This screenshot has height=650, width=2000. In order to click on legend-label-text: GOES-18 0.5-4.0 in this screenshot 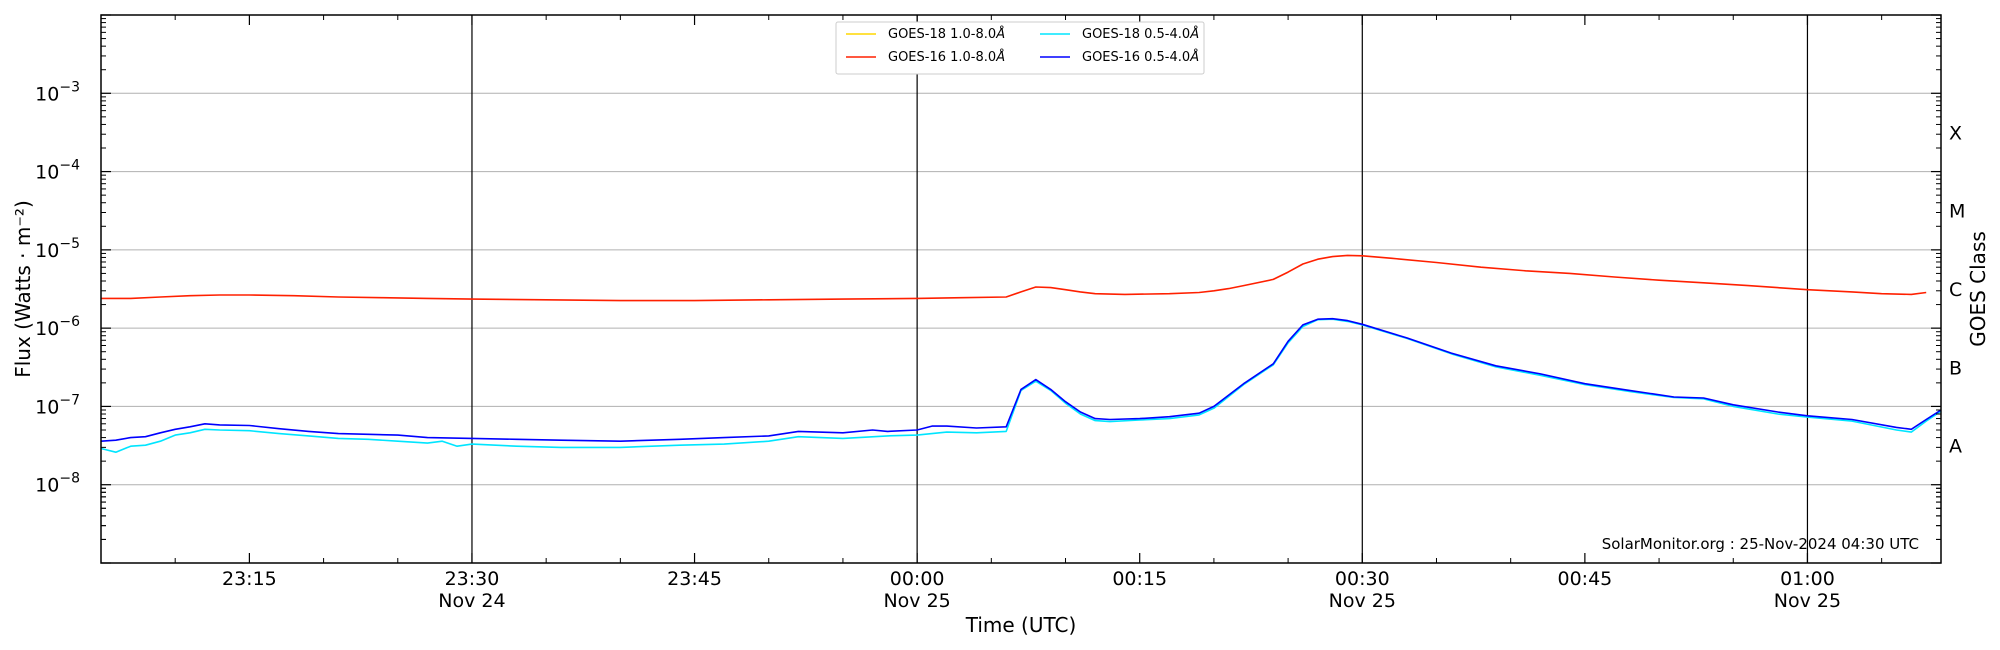, I will do `click(1136, 34)`.